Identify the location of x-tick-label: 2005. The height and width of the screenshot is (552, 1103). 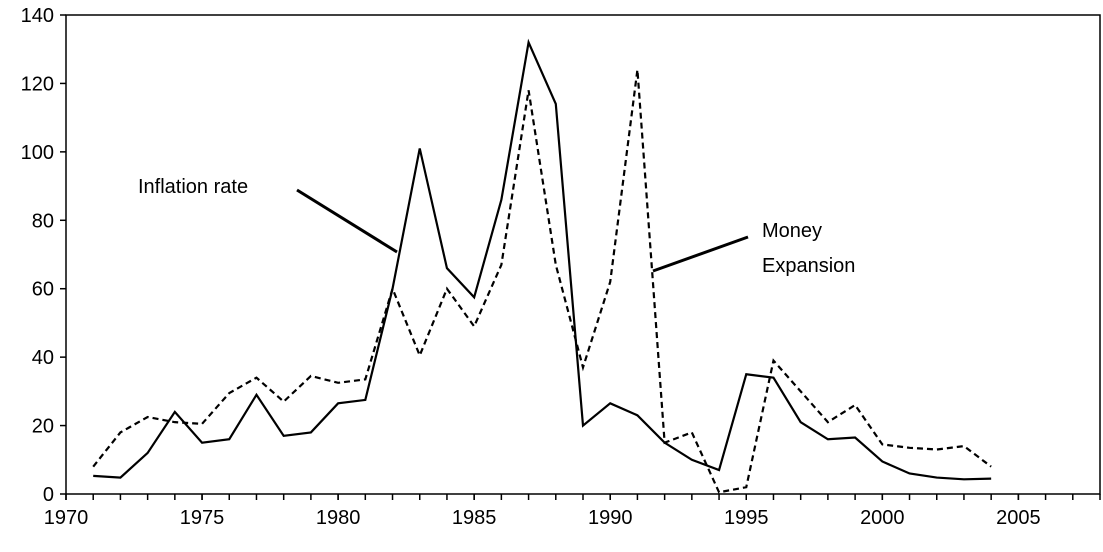
(1018, 518).